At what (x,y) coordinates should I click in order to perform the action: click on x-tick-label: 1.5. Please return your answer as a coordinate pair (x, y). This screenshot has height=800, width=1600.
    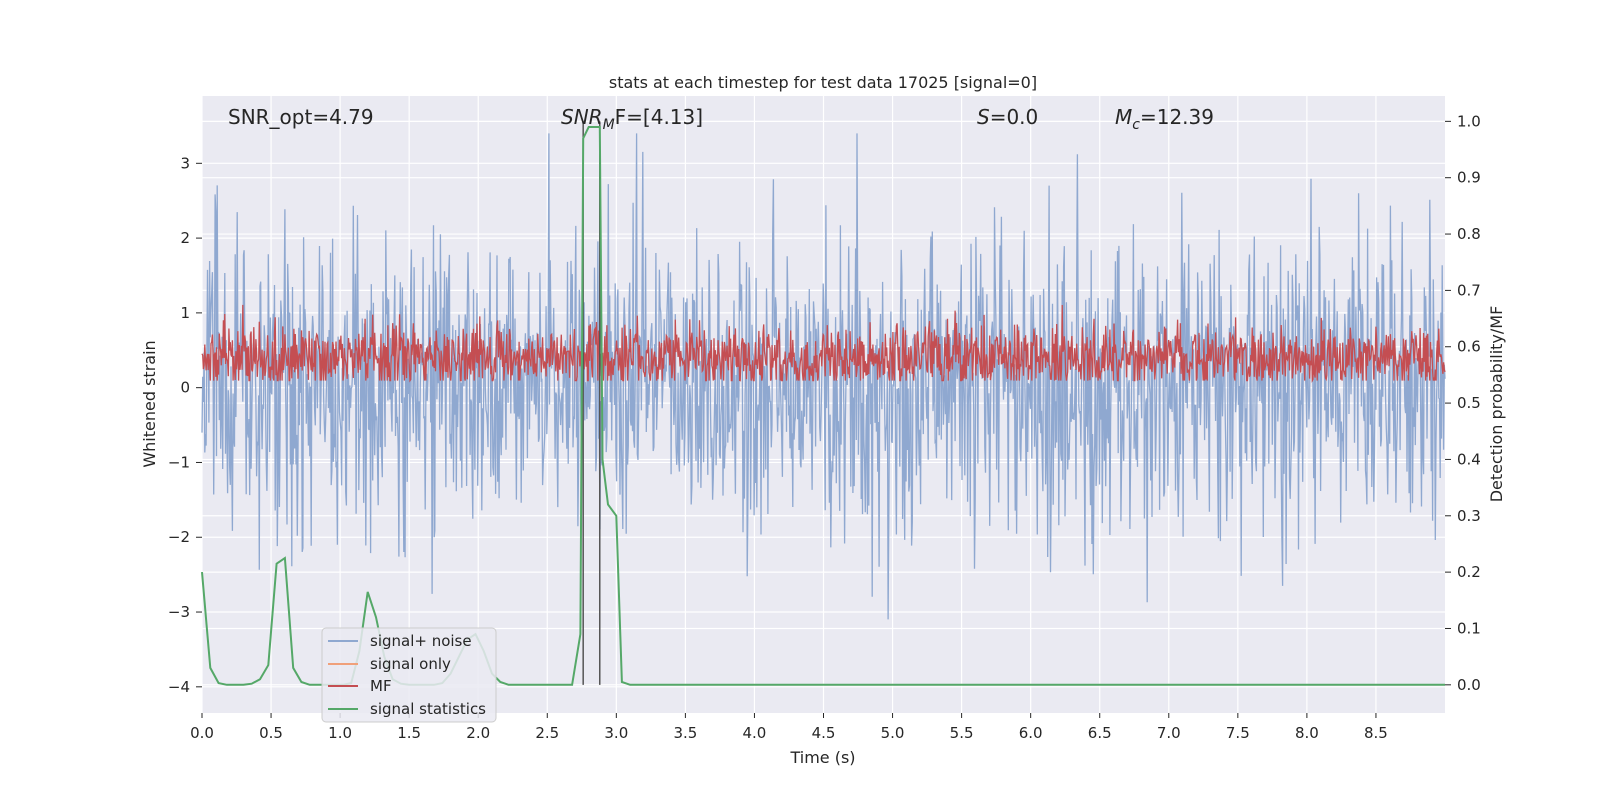
    Looking at the image, I should click on (409, 733).